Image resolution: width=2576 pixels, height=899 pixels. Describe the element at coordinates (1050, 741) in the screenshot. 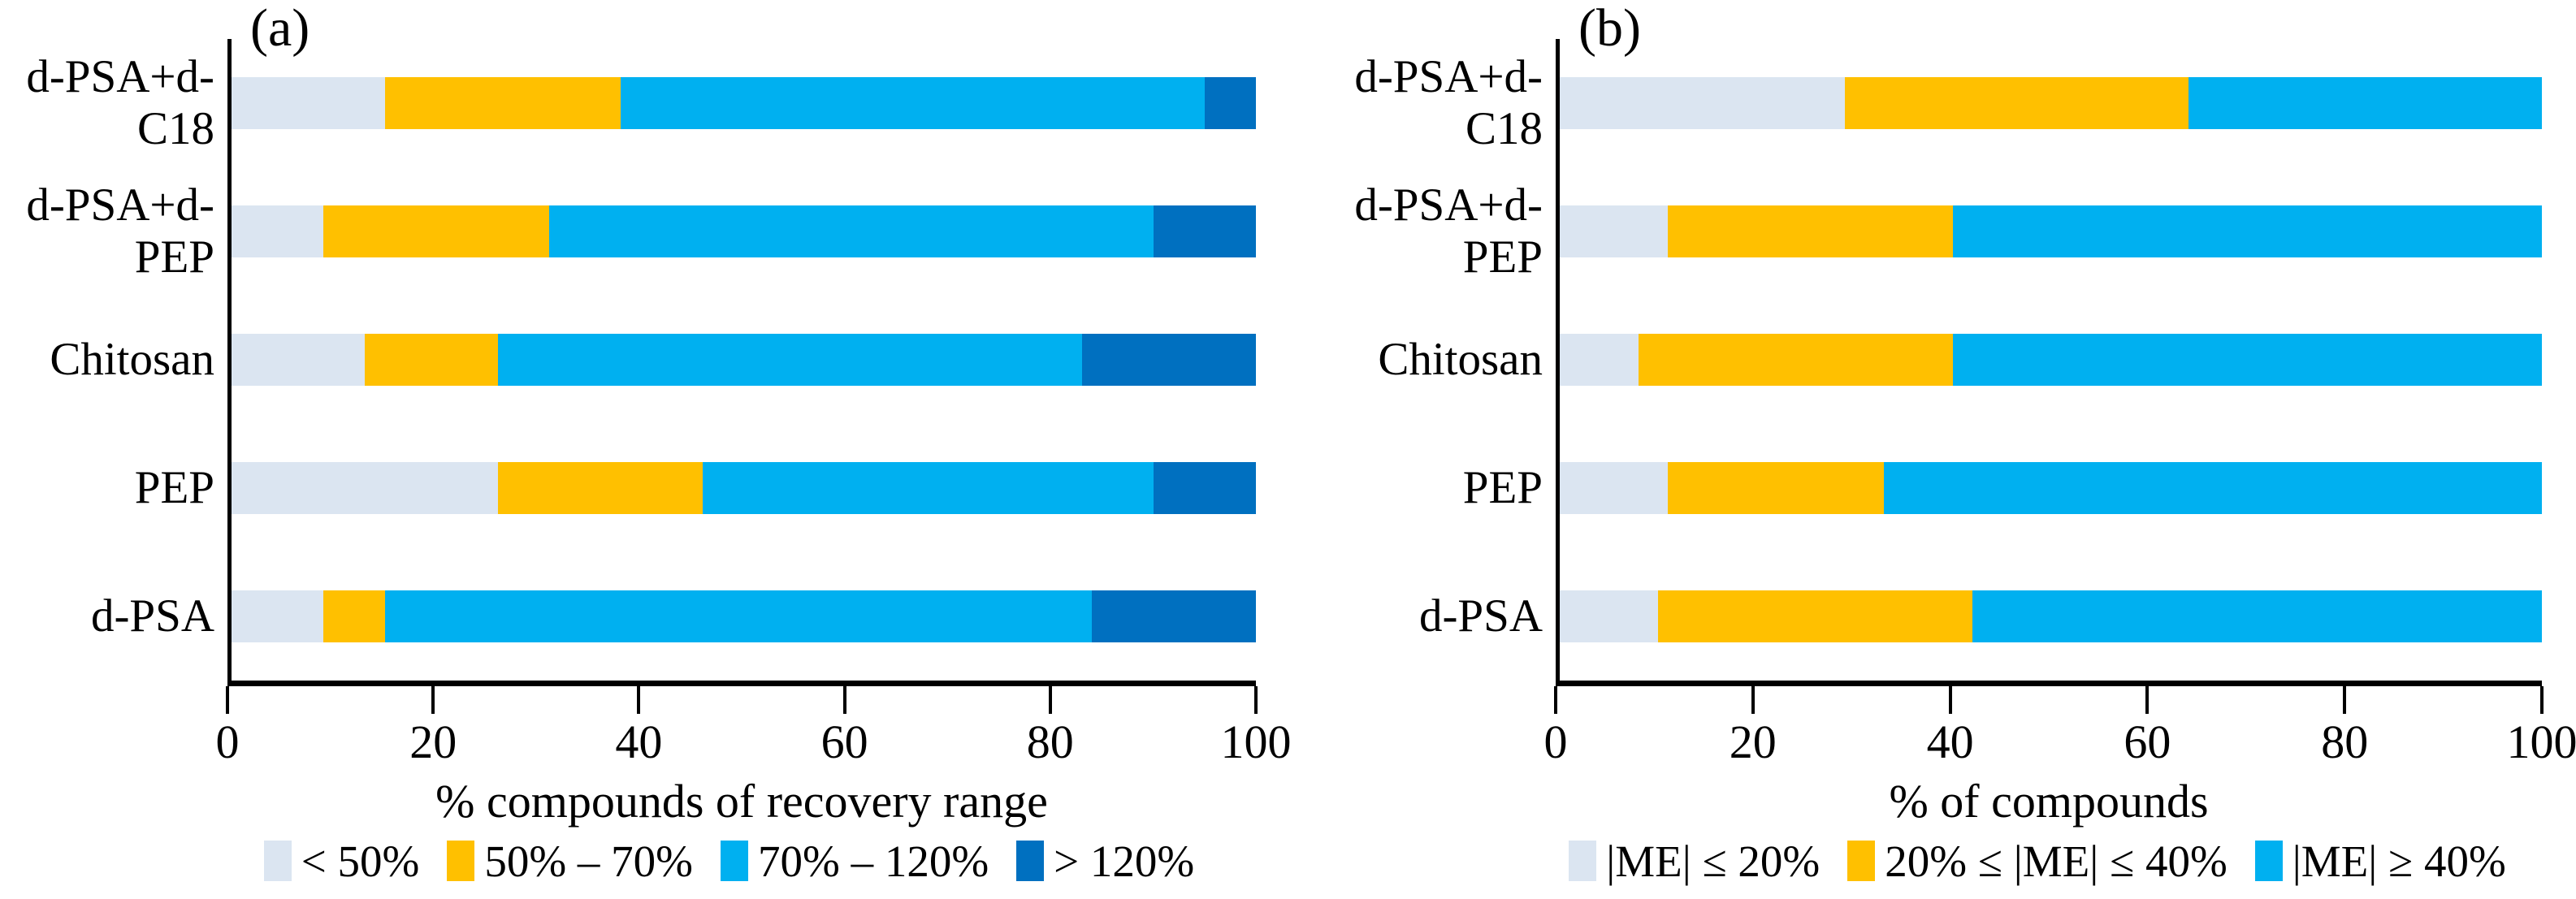

I see `x-axis-tick-label: 80` at that location.